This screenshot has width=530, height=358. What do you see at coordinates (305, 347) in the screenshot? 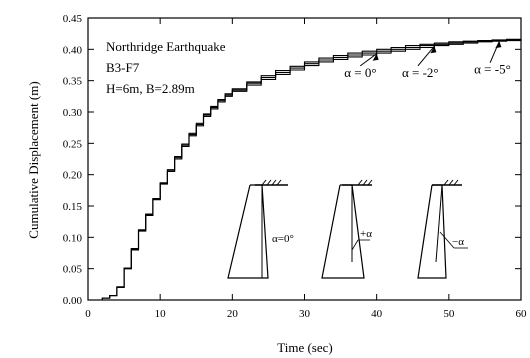
I see `x-axis-label: Time (sec)` at bounding box center [305, 347].